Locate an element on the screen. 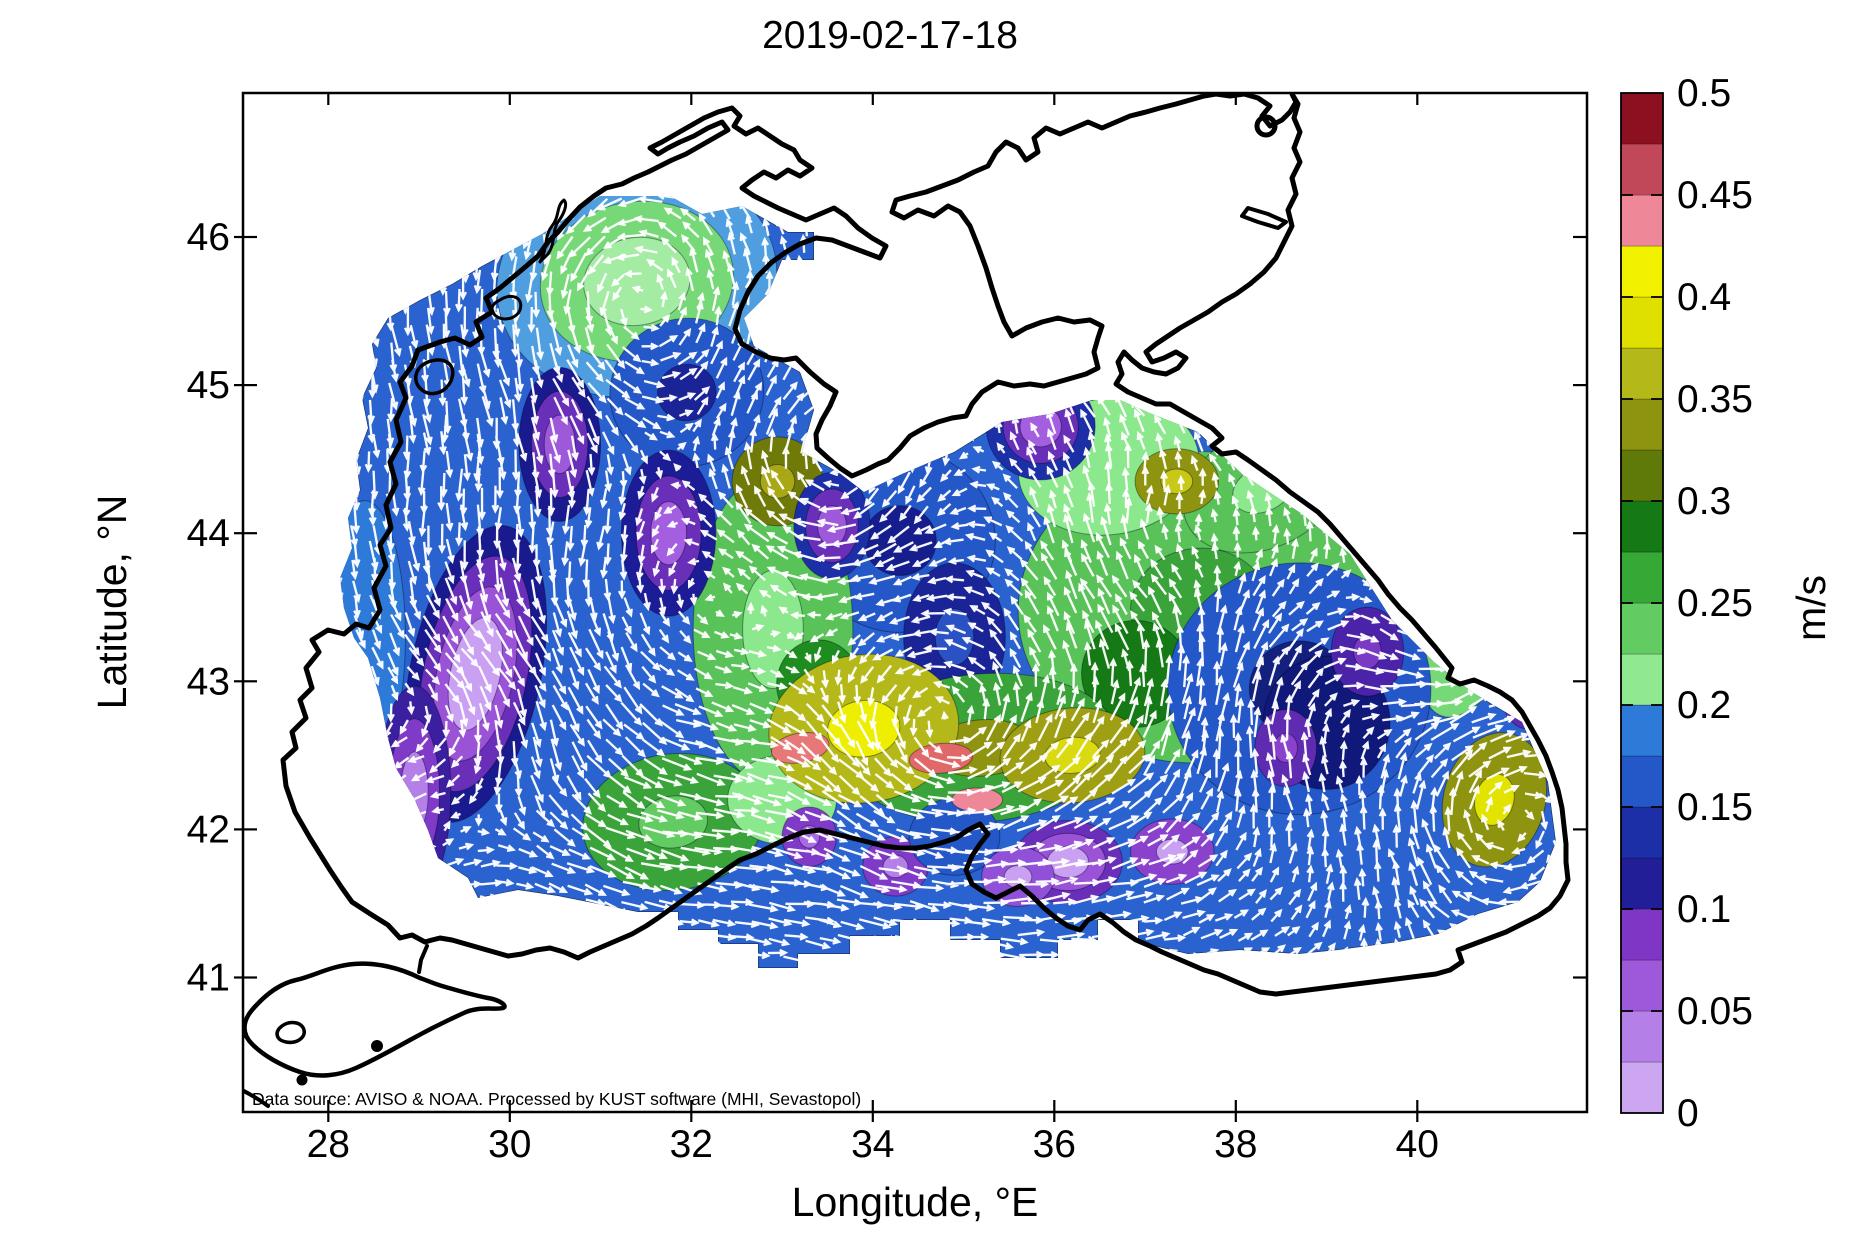 This screenshot has width=1876, height=1250. colorbar-tick-label: 0.5 is located at coordinates (1704, 93).